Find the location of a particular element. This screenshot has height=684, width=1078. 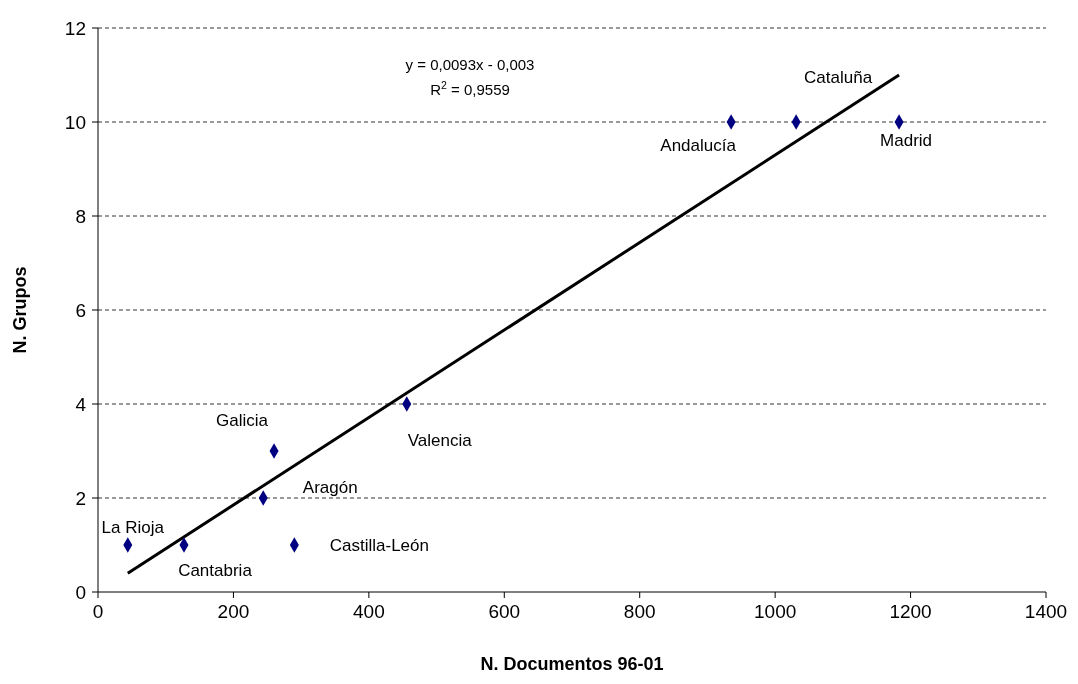

y-tick-label: 10 is located at coordinates (75, 122).